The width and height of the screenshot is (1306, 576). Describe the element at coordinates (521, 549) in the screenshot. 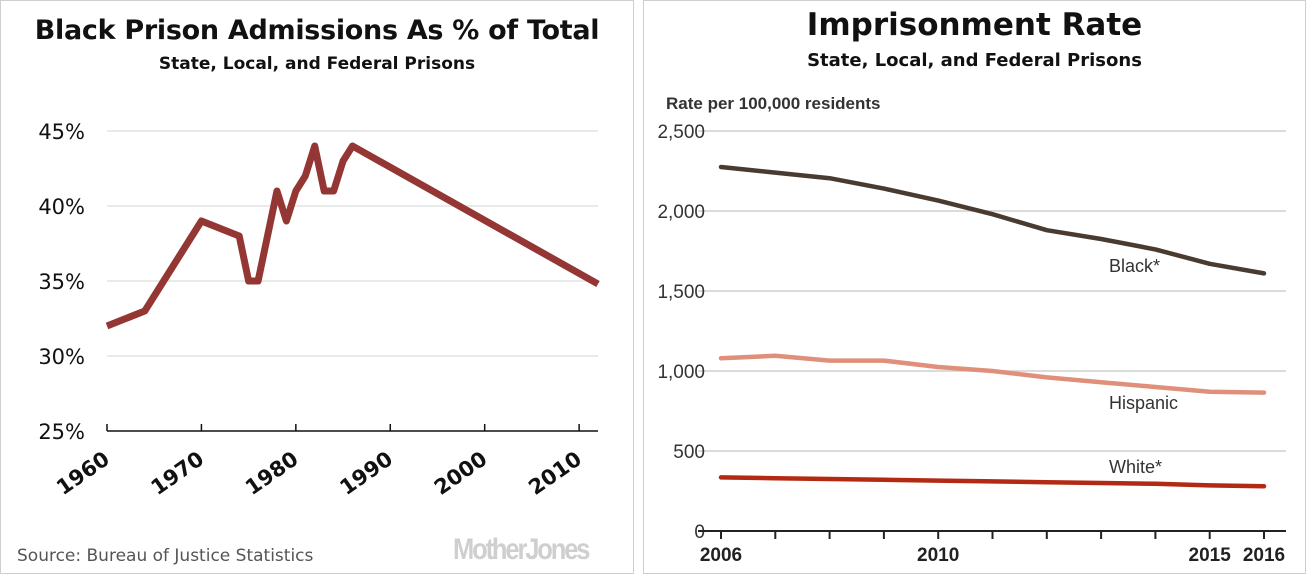

I see `mother-jones-logo: MotherJones` at that location.